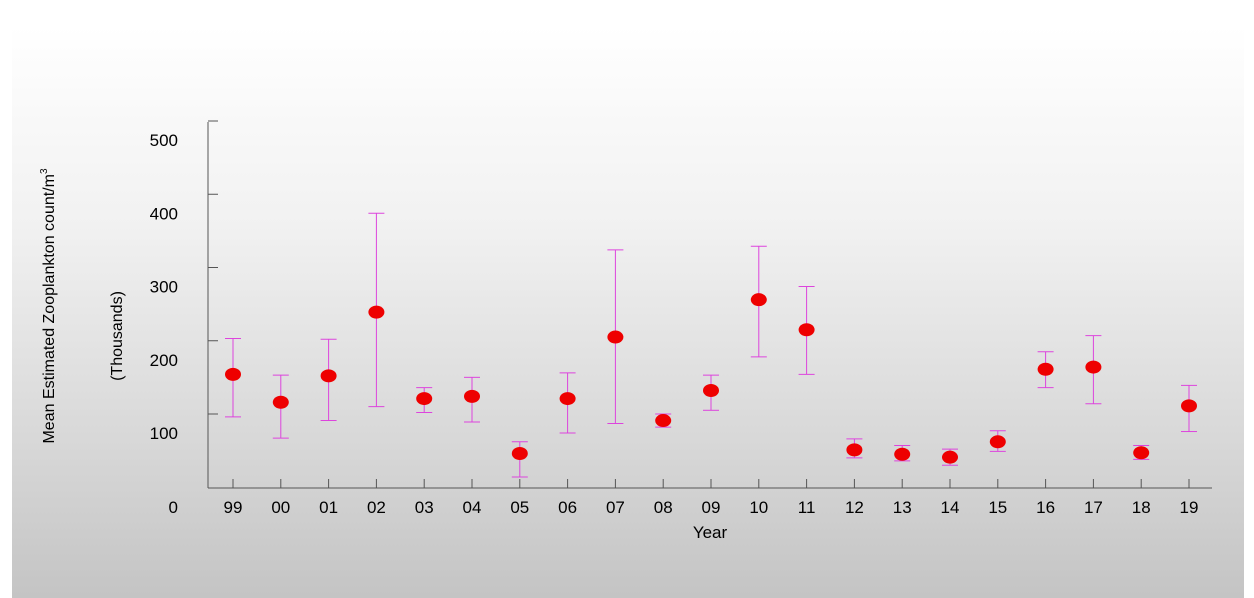 This screenshot has height=598, width=1254. What do you see at coordinates (328, 507) in the screenshot?
I see `x-tick-label: 01` at bounding box center [328, 507].